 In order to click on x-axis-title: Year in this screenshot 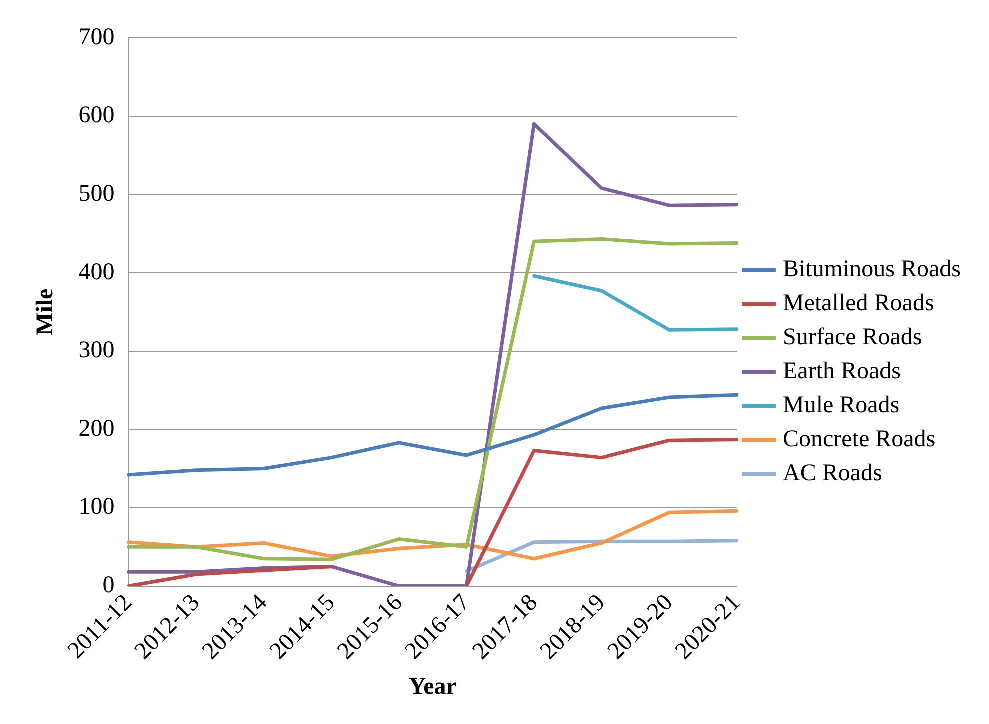, I will do `click(433, 687)`.